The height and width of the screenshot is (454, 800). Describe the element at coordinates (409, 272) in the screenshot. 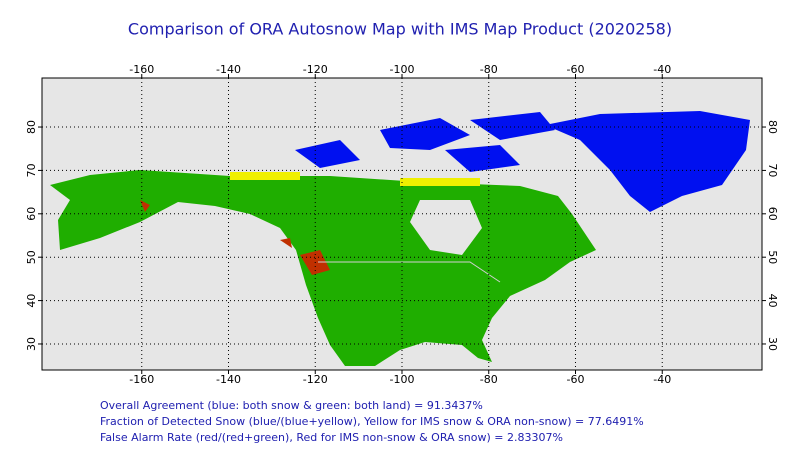

I see `border-line` at that location.